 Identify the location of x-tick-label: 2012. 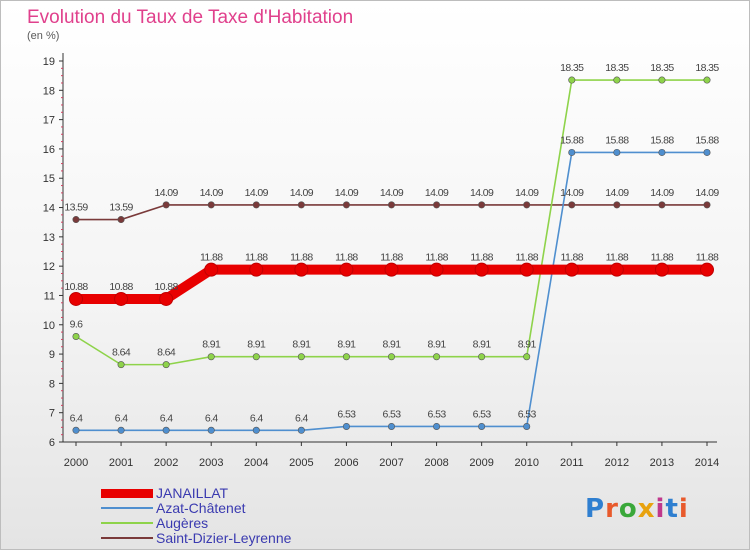
(617, 463).